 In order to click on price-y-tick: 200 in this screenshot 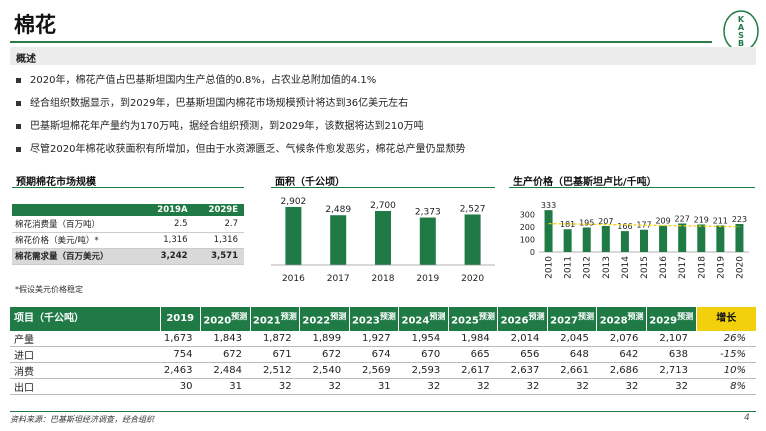, I will do `click(527, 227)`.